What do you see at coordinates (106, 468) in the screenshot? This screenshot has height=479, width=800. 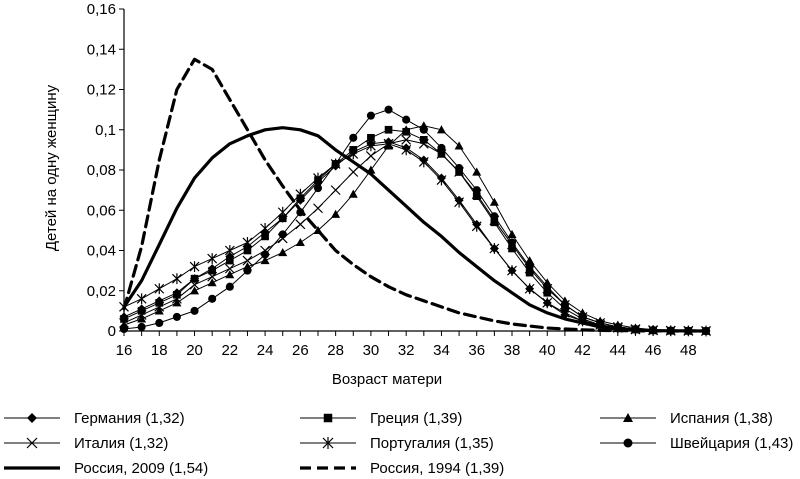 I see `legend-item: Россия, 2009 (1,54)` at bounding box center [106, 468].